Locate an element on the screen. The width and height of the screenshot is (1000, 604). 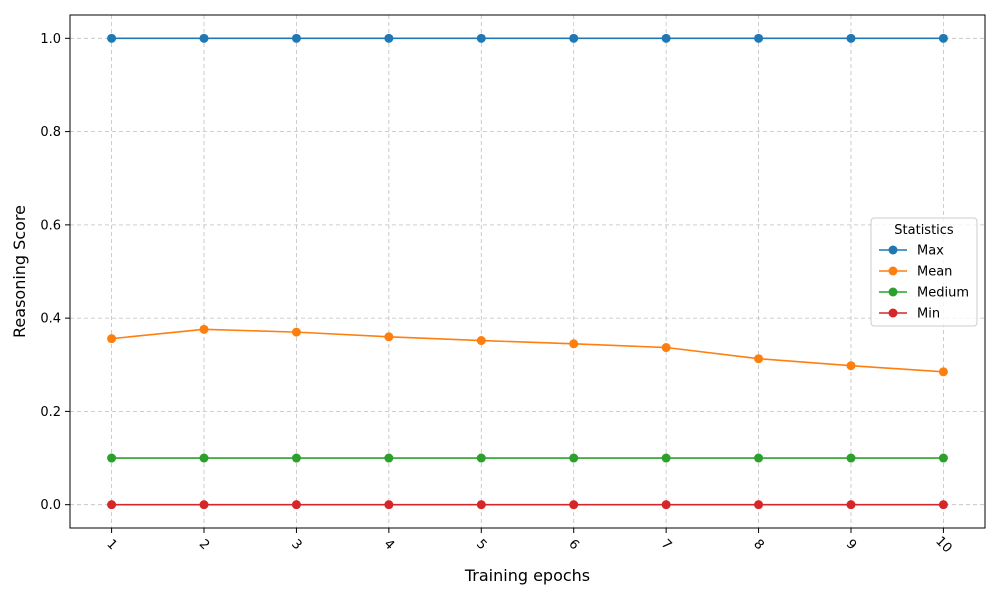
x-tick-label: 1 is located at coordinates (111, 545).